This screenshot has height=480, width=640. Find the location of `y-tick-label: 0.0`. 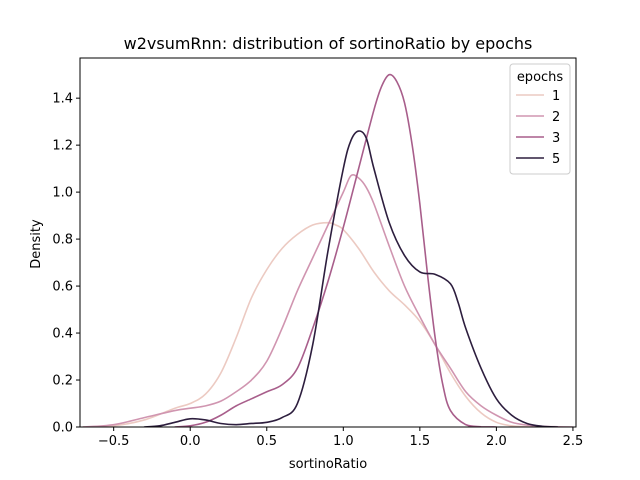

y-tick-label: 0.0 is located at coordinates (62, 428).